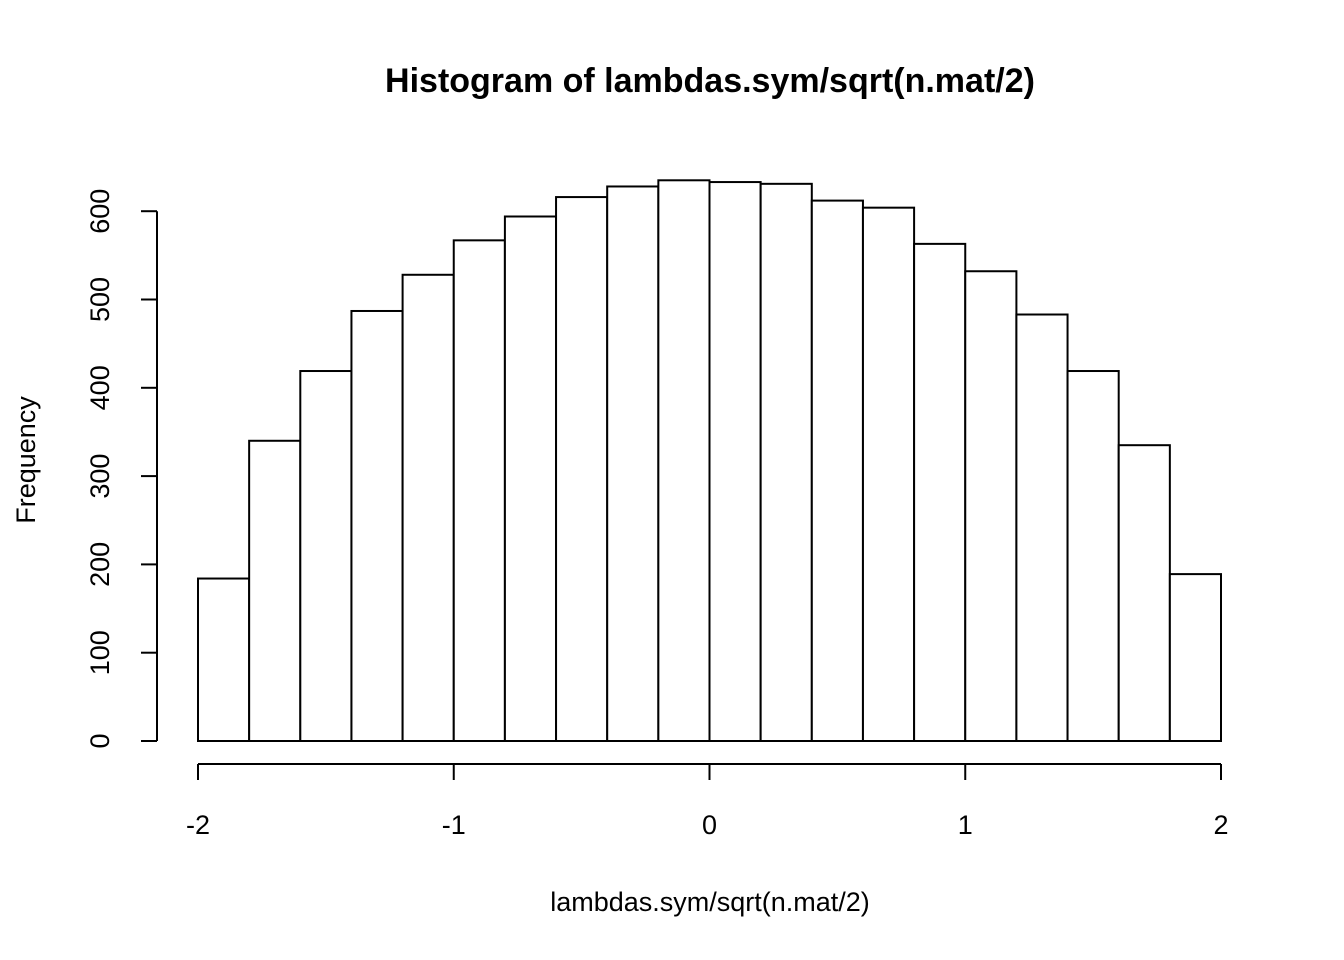 This screenshot has width=1344, height=960. What do you see at coordinates (454, 825) in the screenshot?
I see `x-tick-label: -1` at bounding box center [454, 825].